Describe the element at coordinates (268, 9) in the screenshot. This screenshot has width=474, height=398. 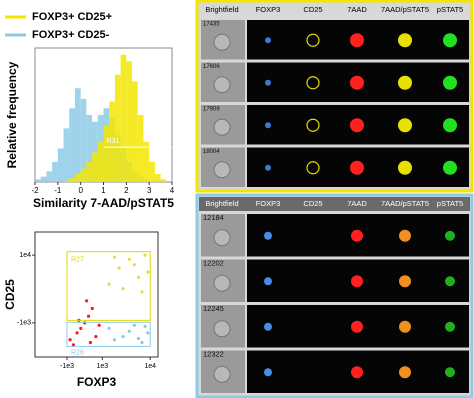
I see `column-header: FOXP3` at that location.